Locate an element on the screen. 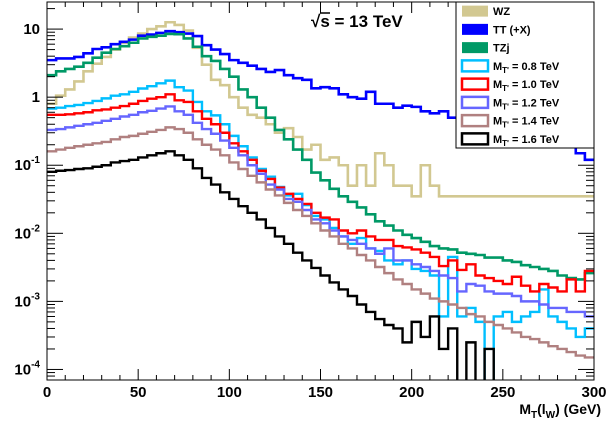  legend-swatch-tzj is located at coordinates (475, 48).